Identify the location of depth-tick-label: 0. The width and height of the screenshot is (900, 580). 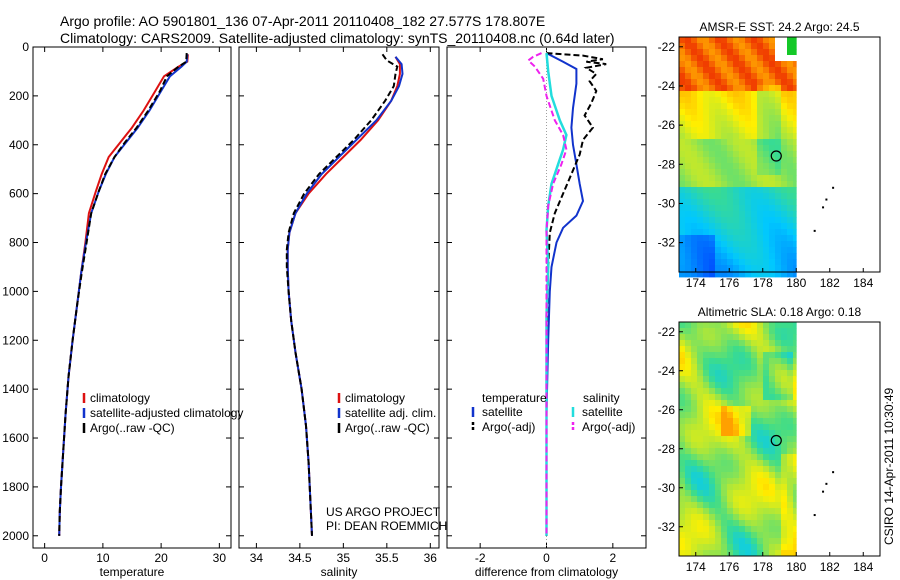
(25, 47).